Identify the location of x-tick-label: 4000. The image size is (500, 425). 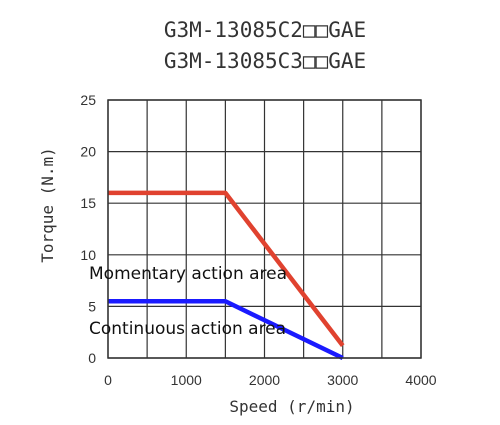
(420, 380).